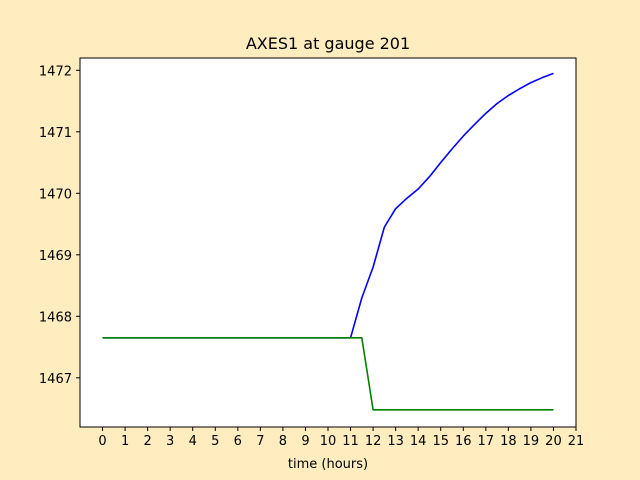  I want to click on x-tick-label: 3, so click(170, 441).